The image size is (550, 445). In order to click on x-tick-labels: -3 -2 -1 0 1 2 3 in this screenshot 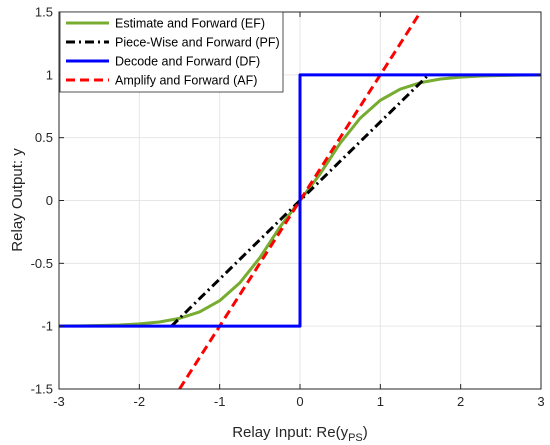, I will do `click(298, 401)`.